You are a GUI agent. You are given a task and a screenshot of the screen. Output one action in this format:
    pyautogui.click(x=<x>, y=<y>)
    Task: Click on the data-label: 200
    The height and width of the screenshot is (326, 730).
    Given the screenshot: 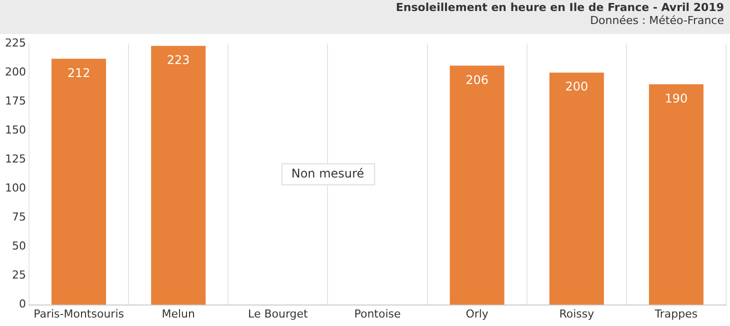 What is the action you would take?
    pyautogui.click(x=576, y=87)
    